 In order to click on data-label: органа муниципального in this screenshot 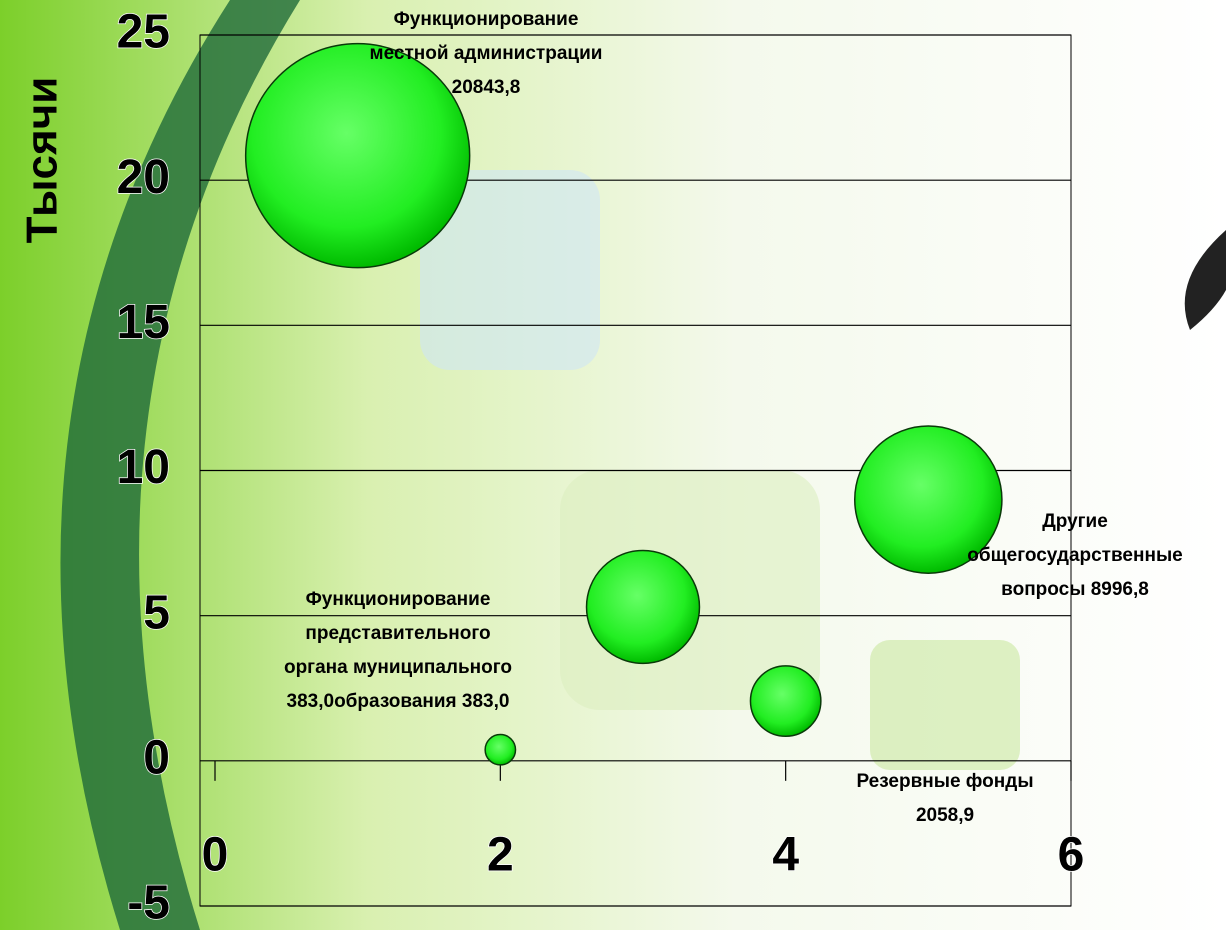, I will do `click(398, 667)`.